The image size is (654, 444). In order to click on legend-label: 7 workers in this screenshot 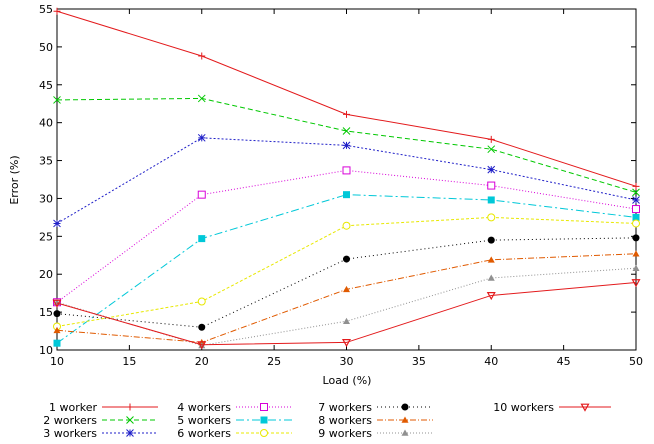, I will do `click(345, 407)`.